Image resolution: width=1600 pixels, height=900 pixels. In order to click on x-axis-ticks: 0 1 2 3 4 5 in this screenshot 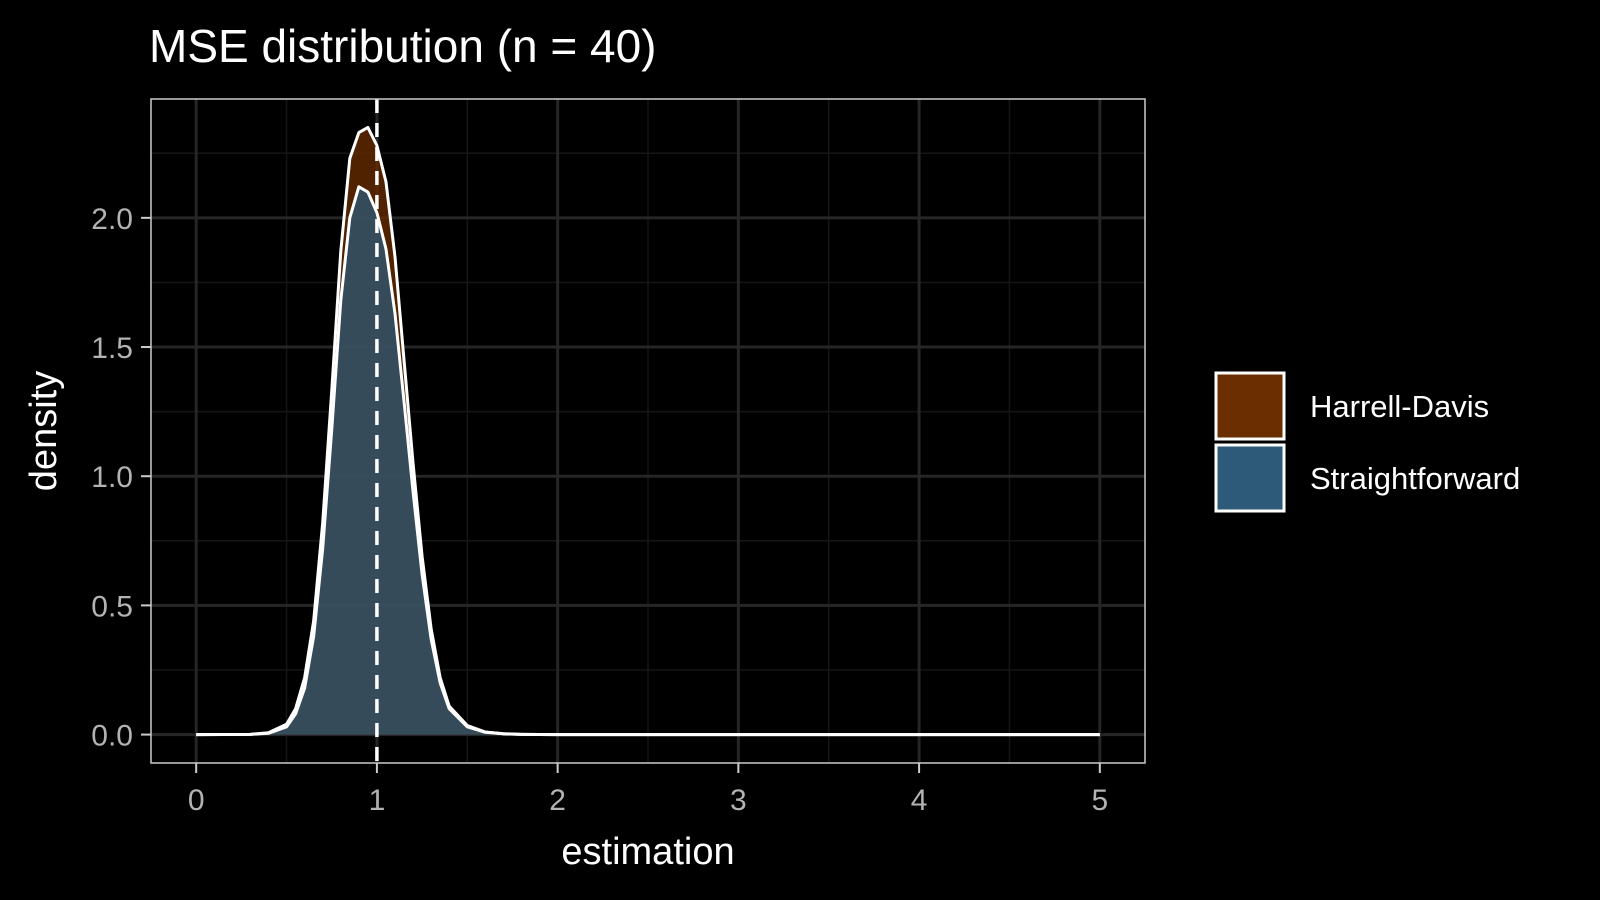, I will do `click(648, 790)`.